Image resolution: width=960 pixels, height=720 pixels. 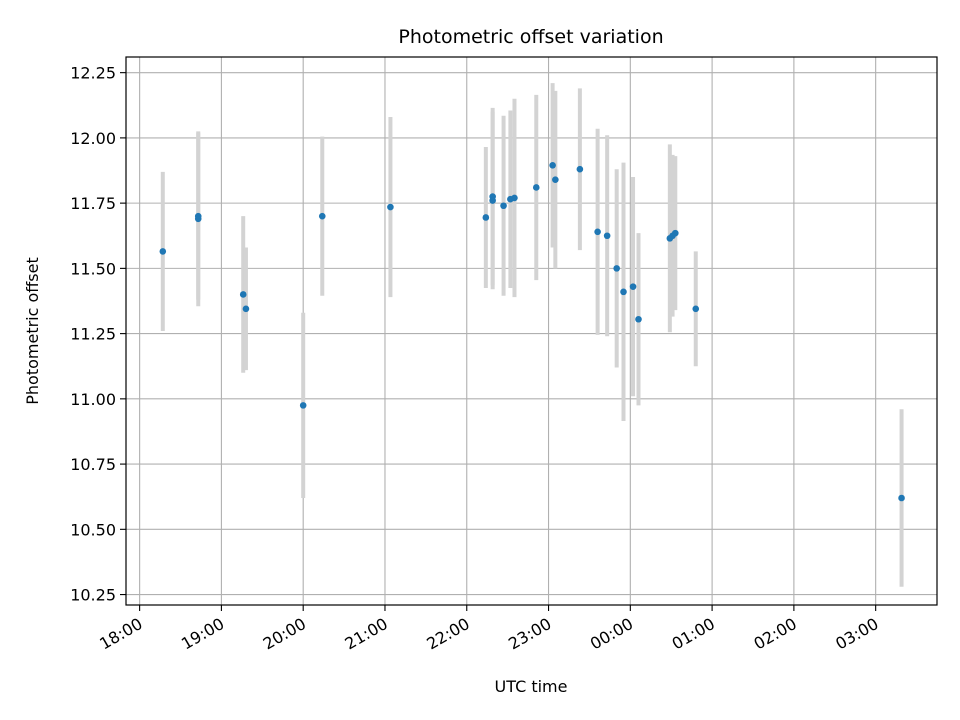 What do you see at coordinates (93, 268) in the screenshot?
I see `y-tick-label: 11.50` at bounding box center [93, 268].